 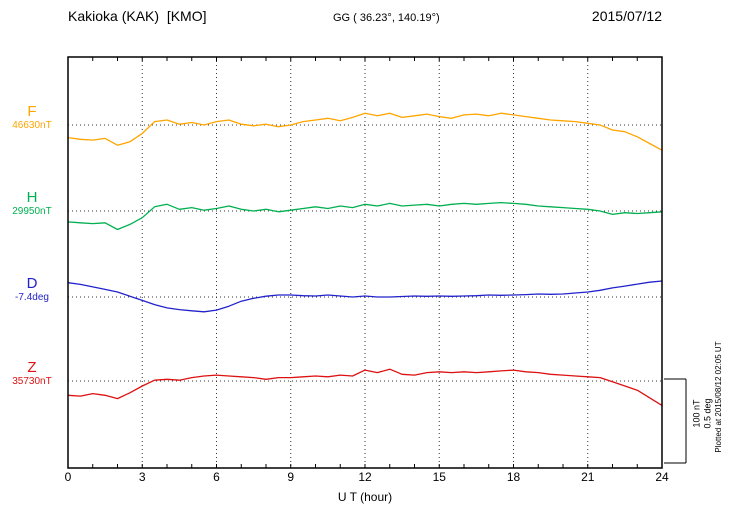 What do you see at coordinates (365, 216) in the screenshot?
I see `trace-H` at bounding box center [365, 216].